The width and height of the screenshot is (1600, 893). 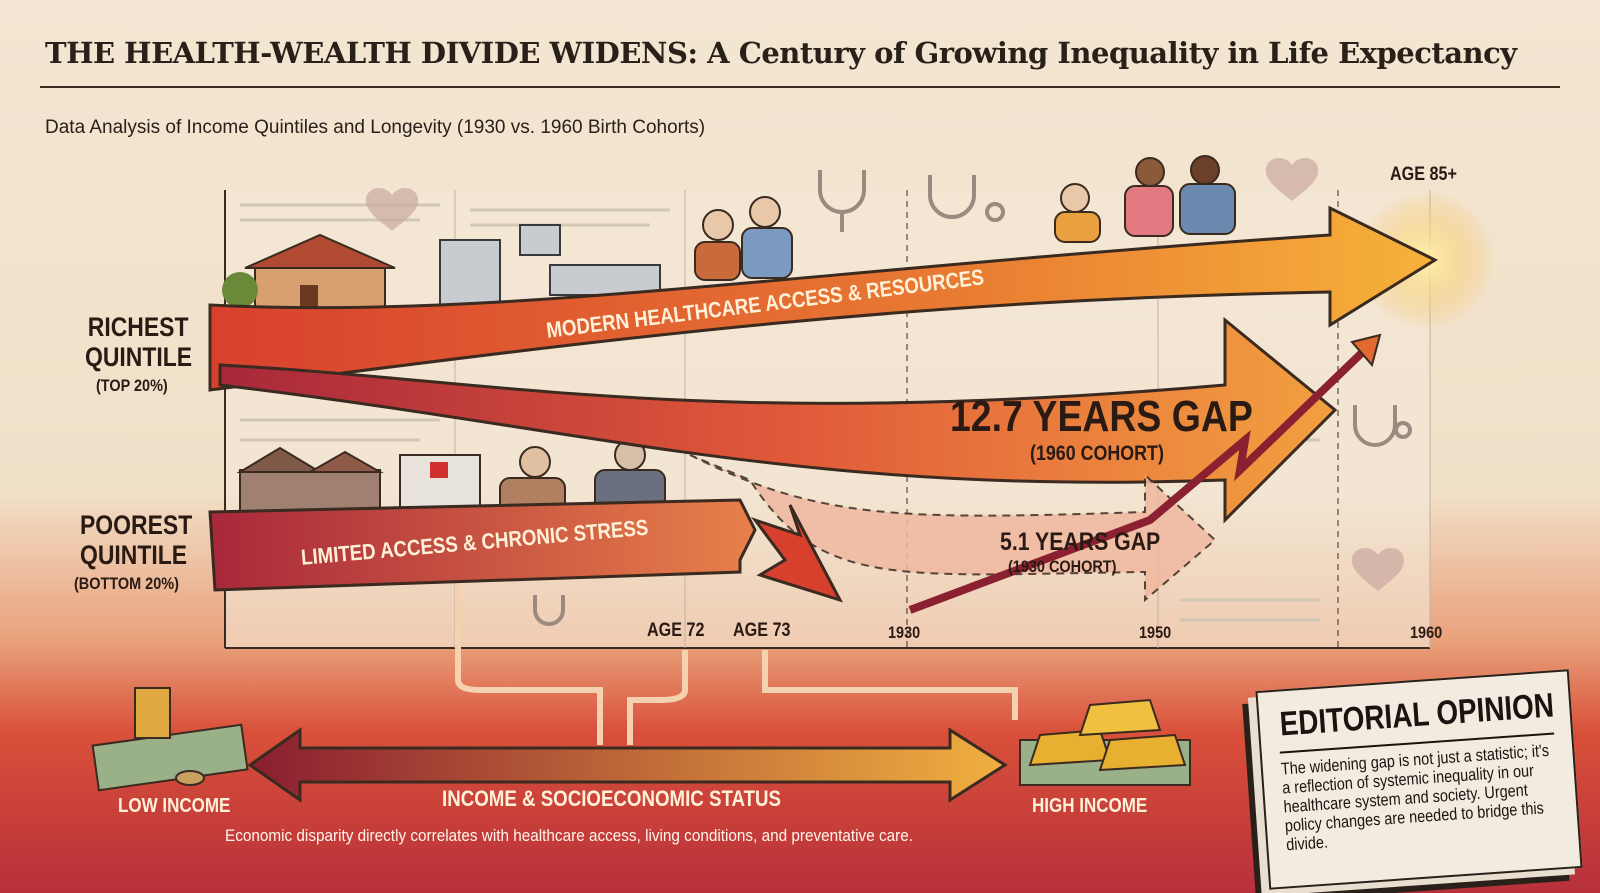 I want to click on gap-1930-value: 5.1 YEARS GAP, so click(x=1080, y=542).